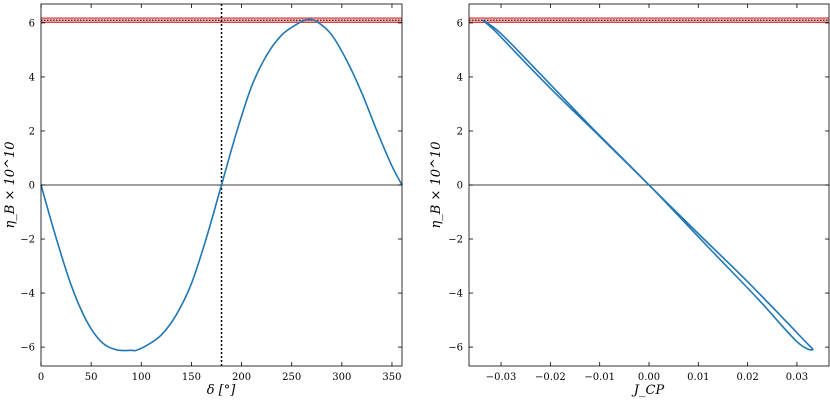 Image resolution: width=830 pixels, height=400 pixels. What do you see at coordinates (291, 377) in the screenshot?
I see `left-xtick-label: 250` at bounding box center [291, 377].